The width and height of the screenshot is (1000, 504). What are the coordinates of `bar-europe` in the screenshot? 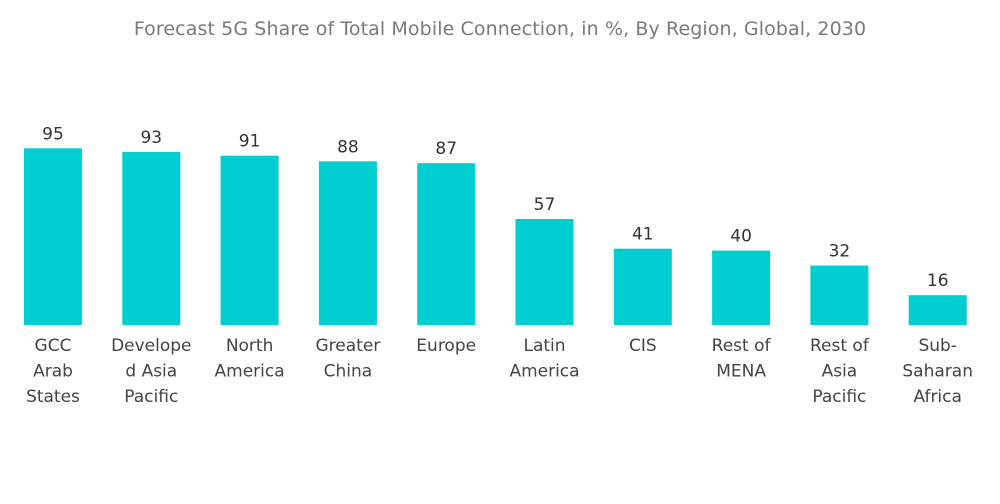 It's located at (446, 244).